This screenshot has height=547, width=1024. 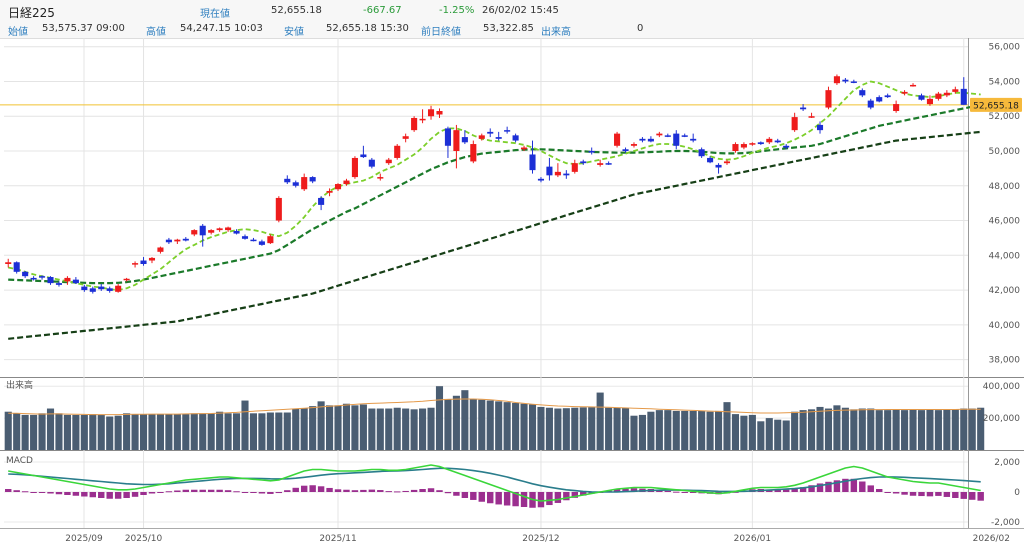 What do you see at coordinates (382, 10) in the screenshot?
I see `price-change: -667.67` at bounding box center [382, 10].